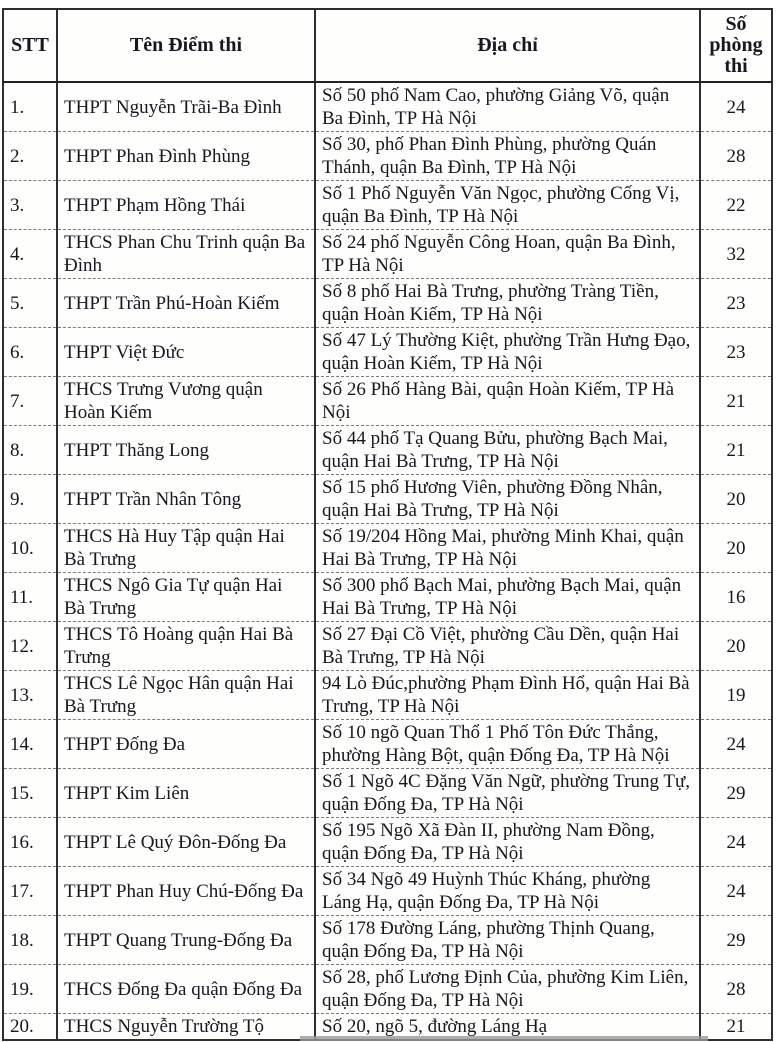  Describe the element at coordinates (186, 940) in the screenshot. I see `site-name-cell: THPT Quang Trung-Đống Đa` at that location.